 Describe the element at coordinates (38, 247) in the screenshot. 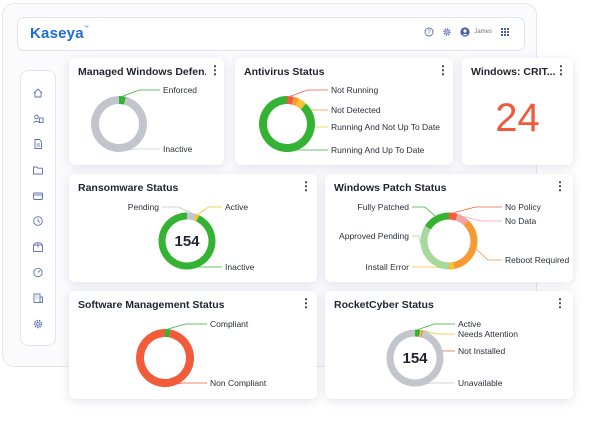

I see `package-icon` at that location.